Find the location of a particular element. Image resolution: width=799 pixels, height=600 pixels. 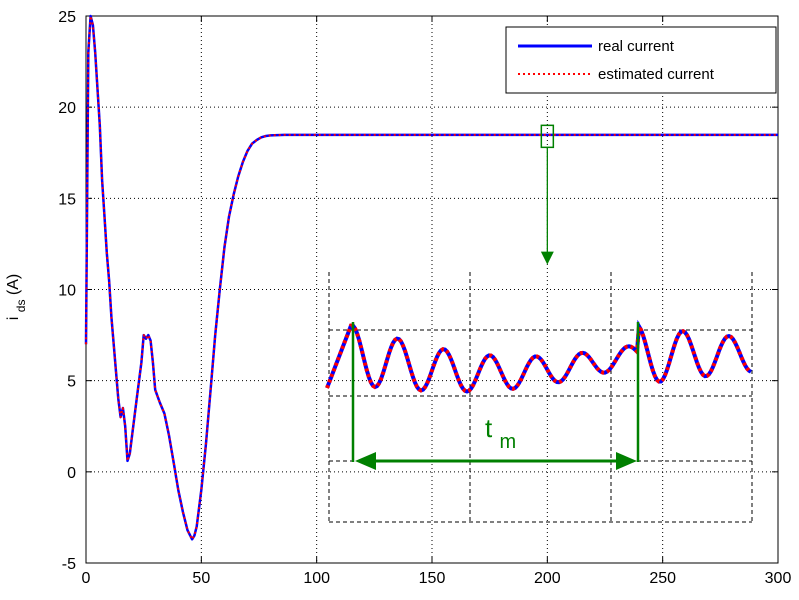

y-tick-label: -5 is located at coordinates (69, 564).